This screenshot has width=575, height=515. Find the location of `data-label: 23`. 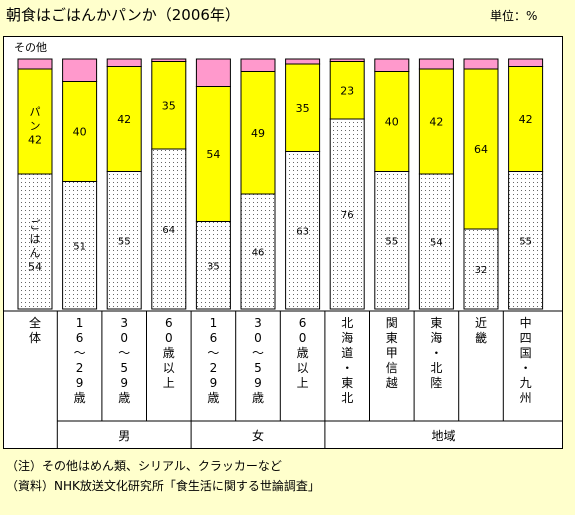

data-label: 23 is located at coordinates (347, 90).